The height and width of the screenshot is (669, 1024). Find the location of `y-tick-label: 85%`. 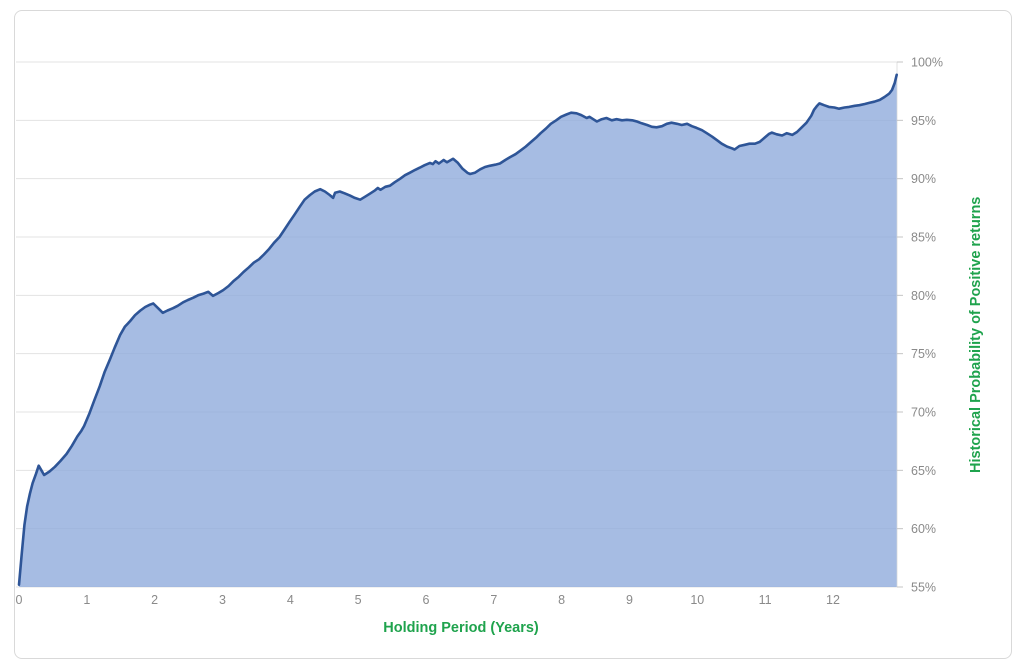

y-tick-label: 85% is located at coordinates (923, 238).